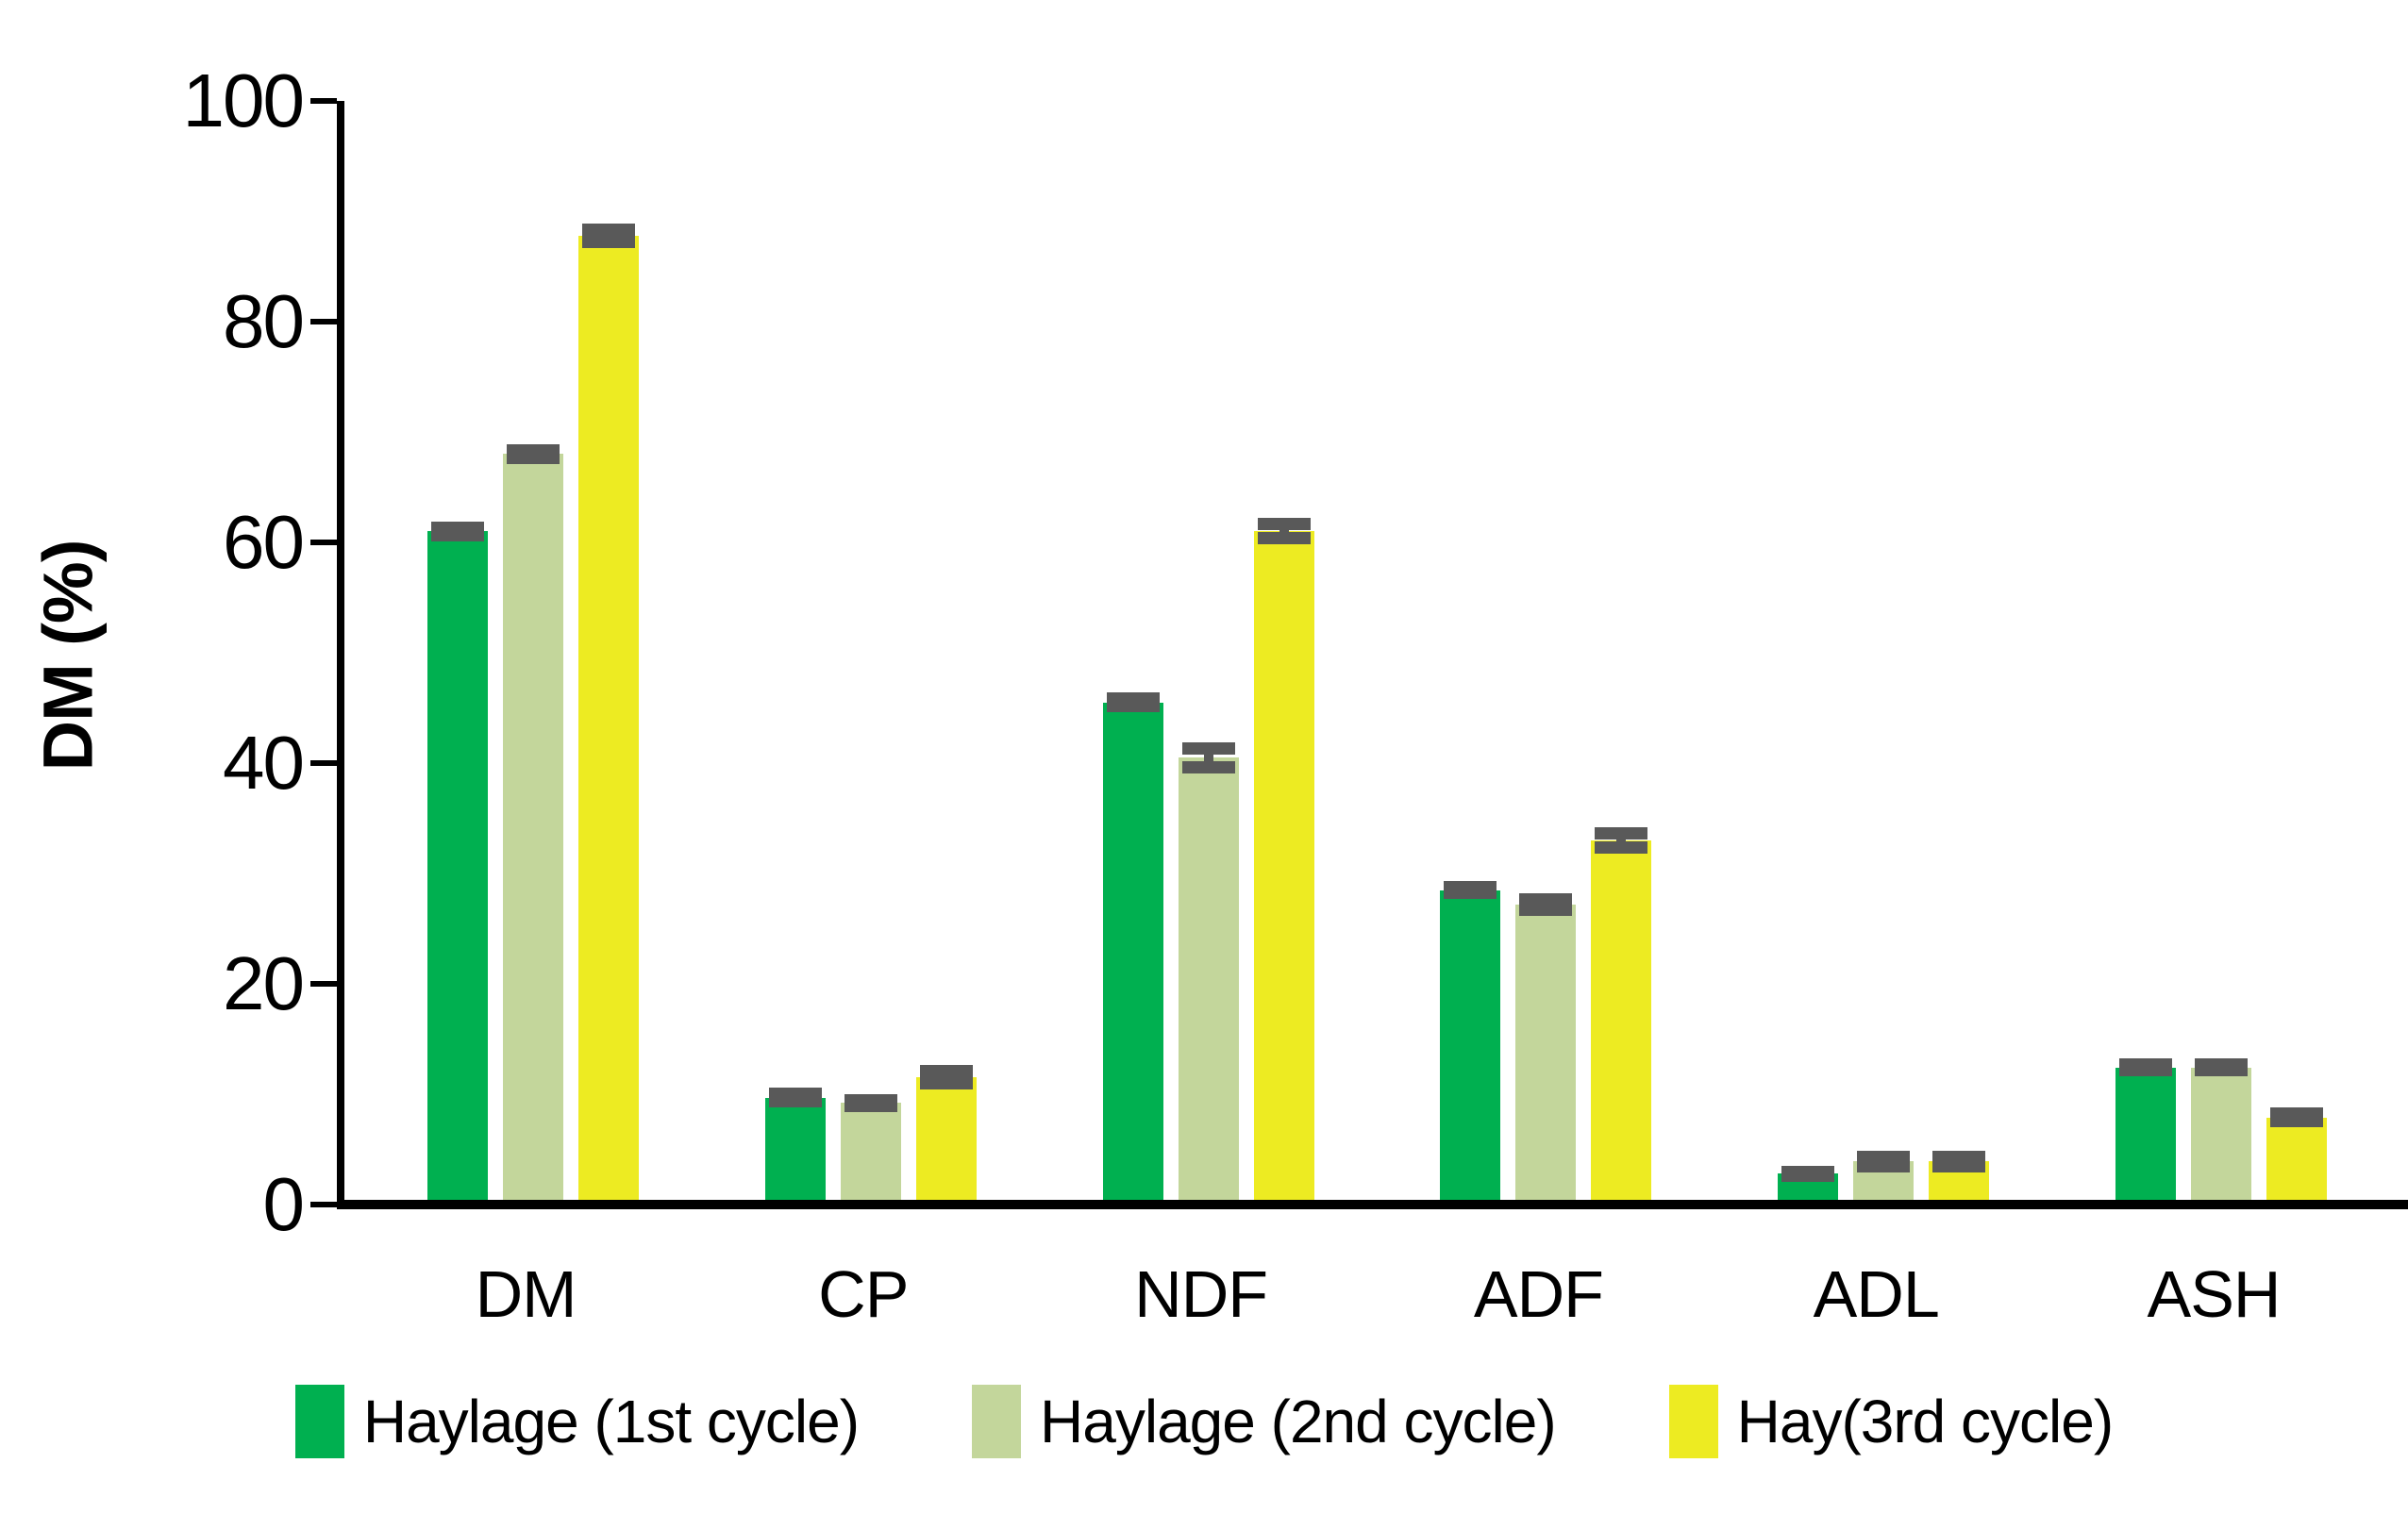 This screenshot has height=1513, width=2408. Describe the element at coordinates (533, 458) in the screenshot. I see `error-bar-cap-bottom-DM-series2` at that location.